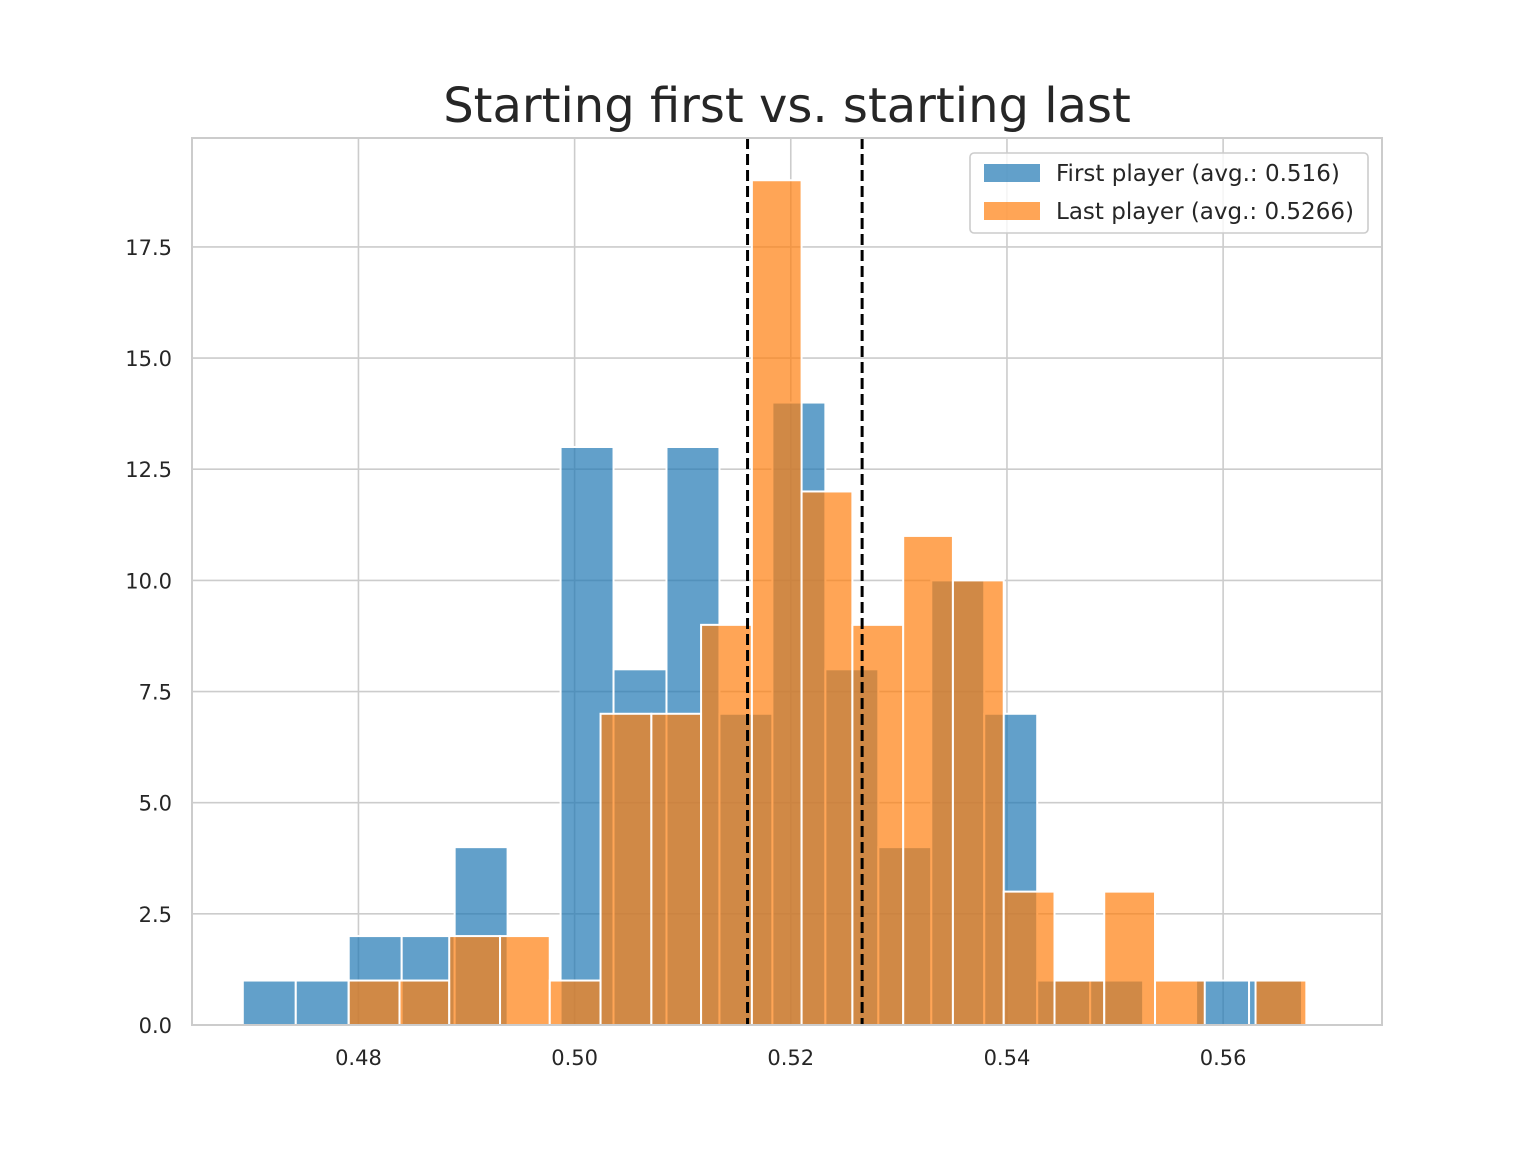 Image resolution: width=1536 pixels, height=1152 pixels. What do you see at coordinates (148, 470) in the screenshot?
I see `y-tick-label: 12.5` at bounding box center [148, 470].